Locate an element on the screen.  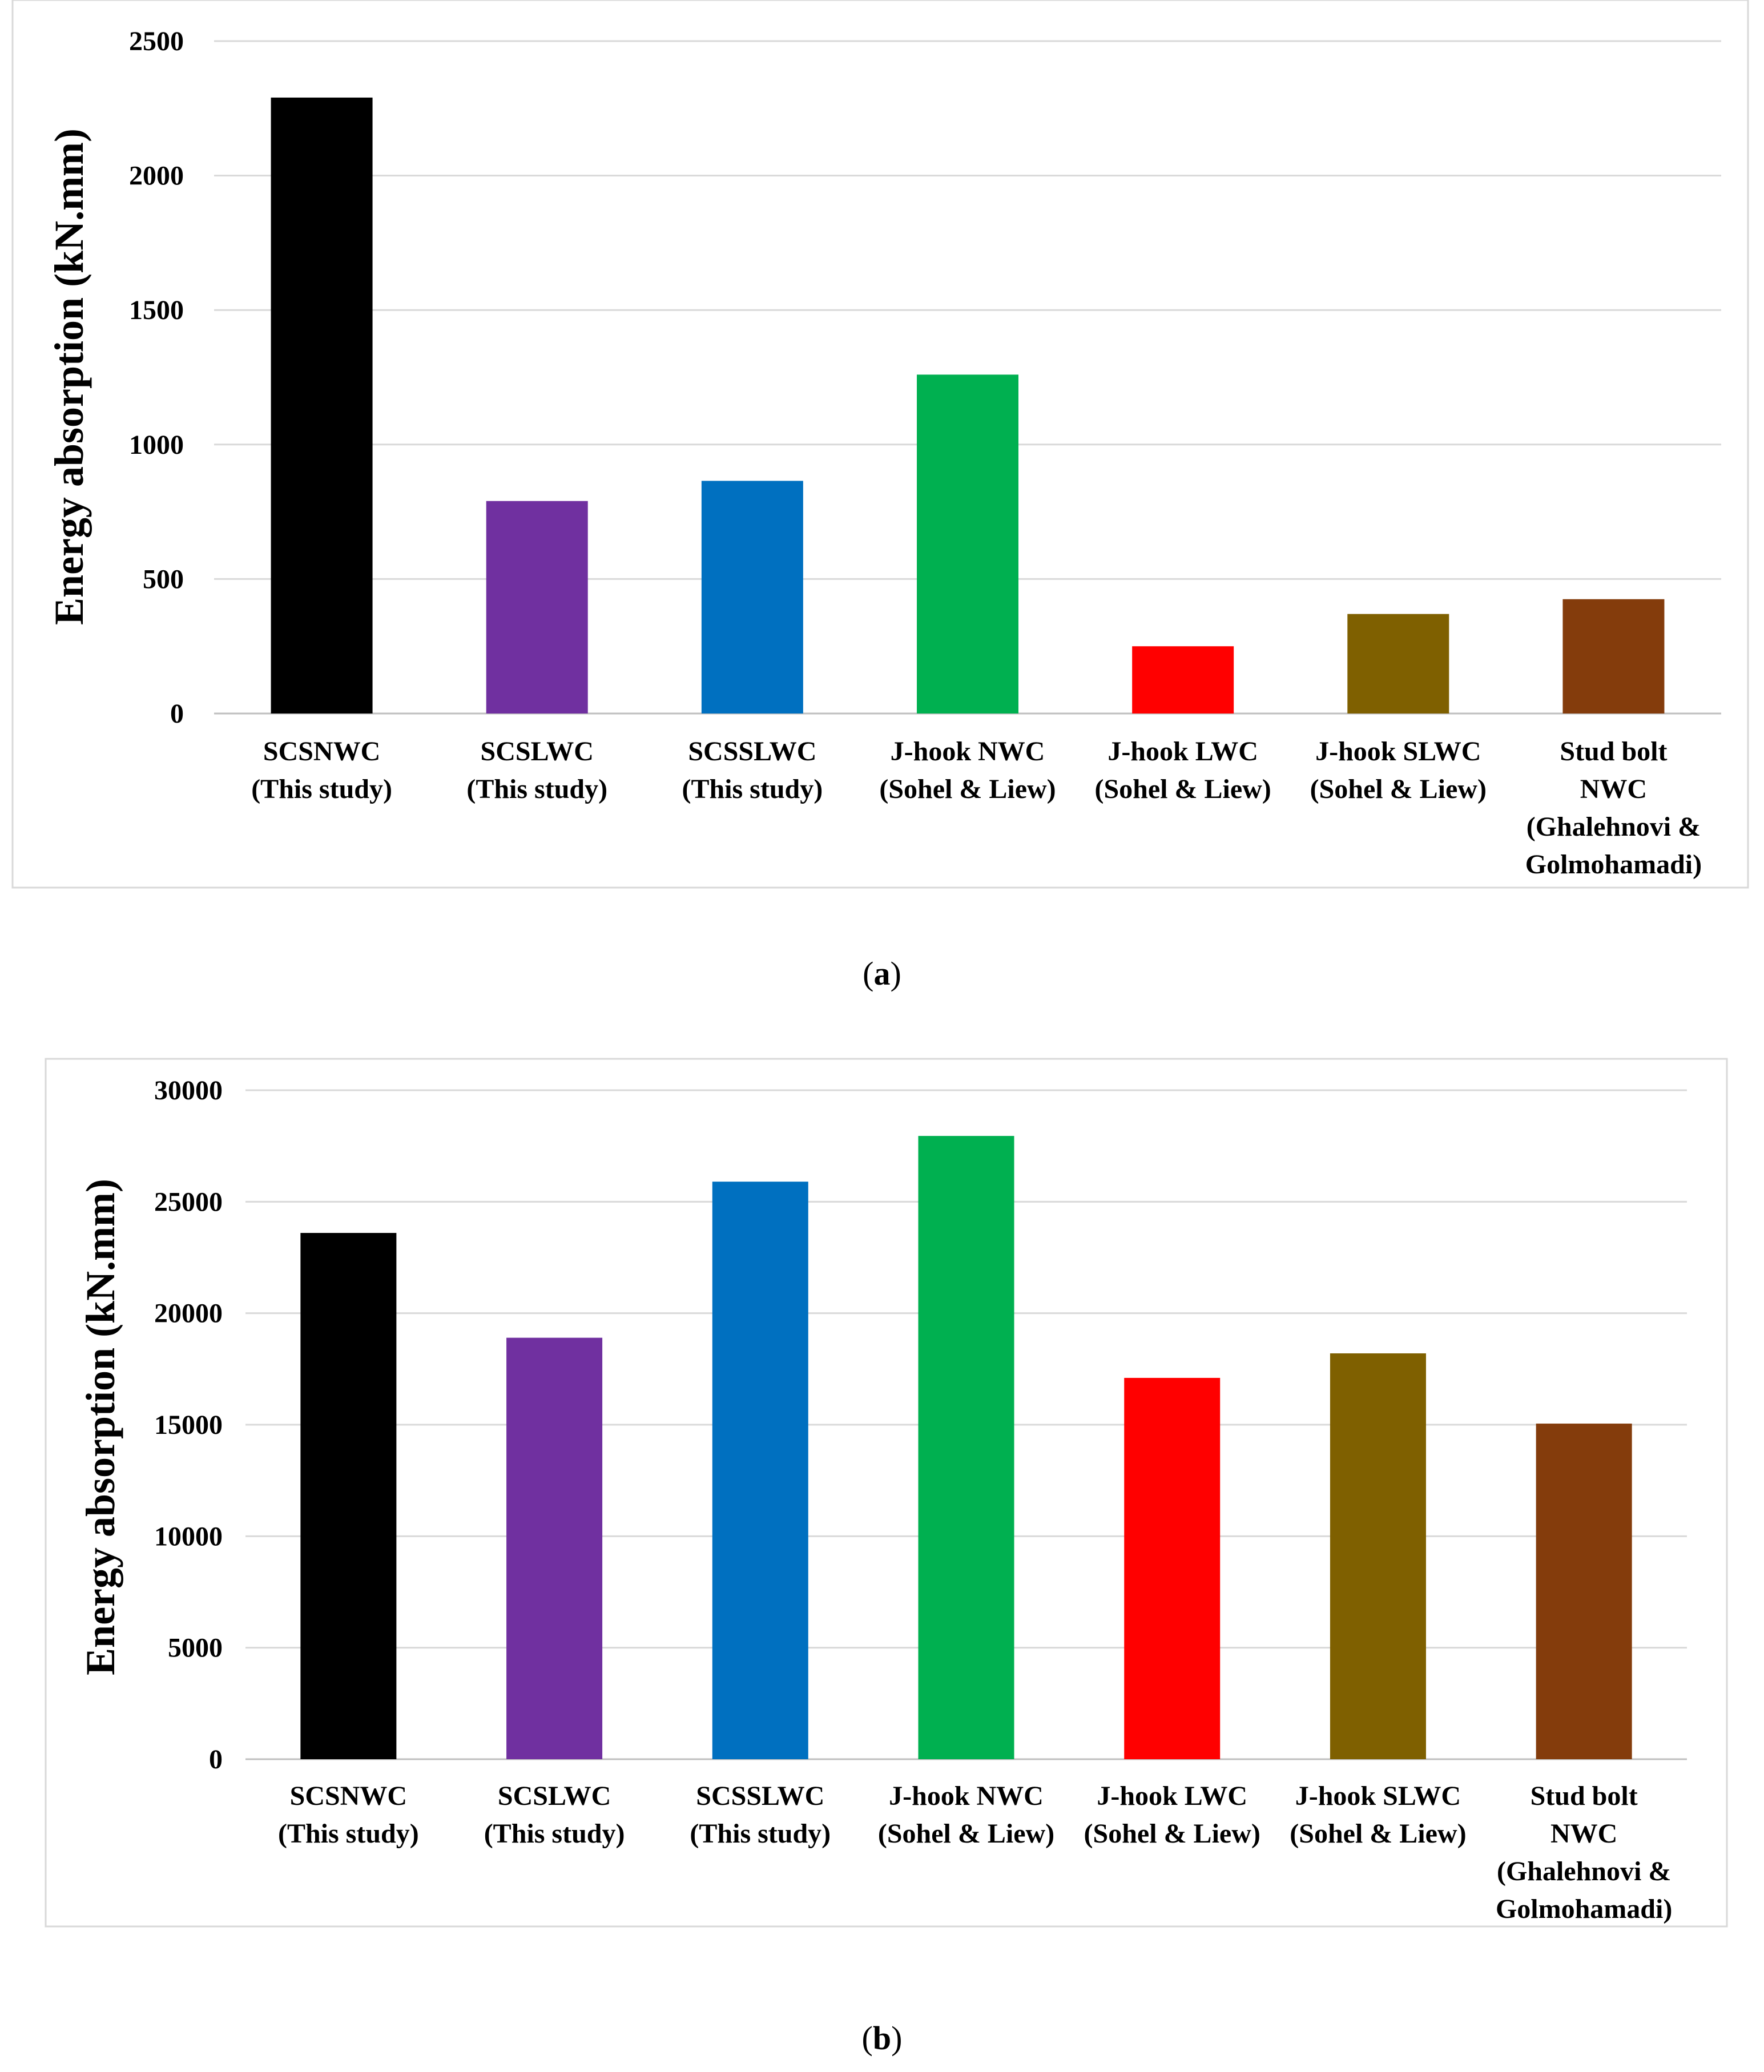
y-tick-label: 1500 is located at coordinates (156, 310).